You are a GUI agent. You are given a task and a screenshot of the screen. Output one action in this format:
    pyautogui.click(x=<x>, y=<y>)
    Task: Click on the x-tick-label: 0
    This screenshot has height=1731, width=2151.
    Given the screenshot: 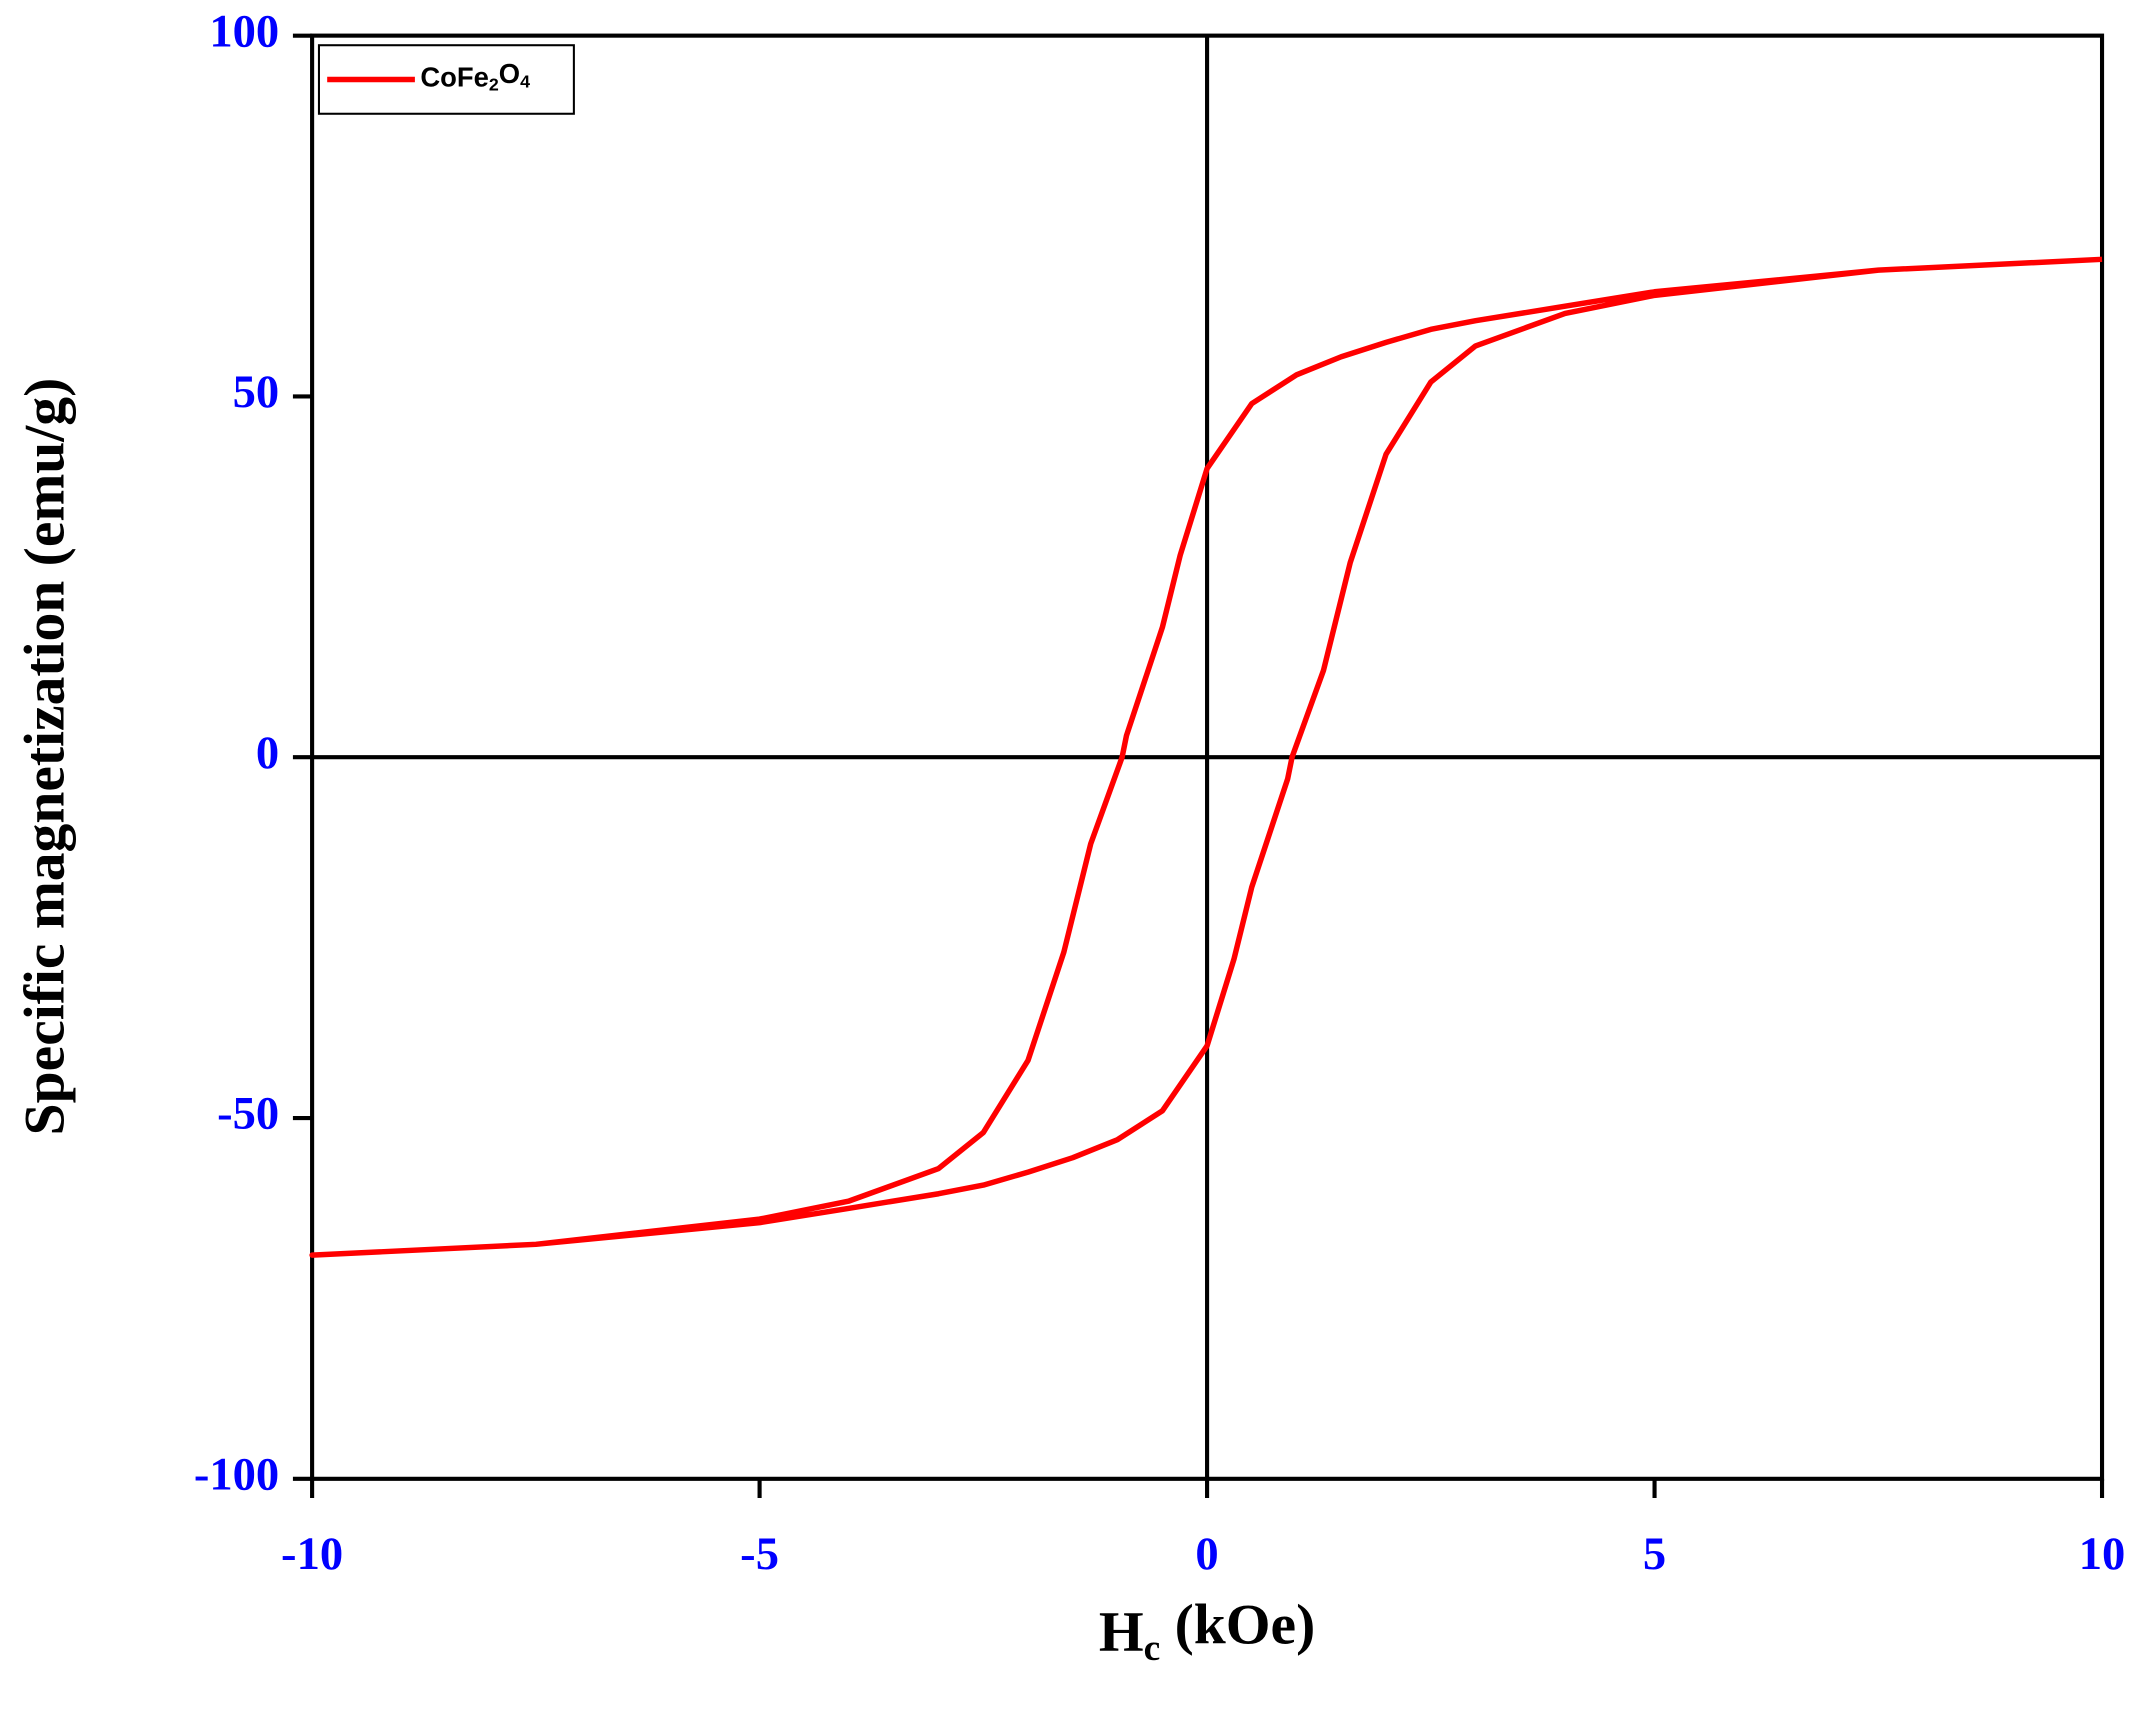 What is the action you would take?
    pyautogui.click(x=1206, y=1554)
    